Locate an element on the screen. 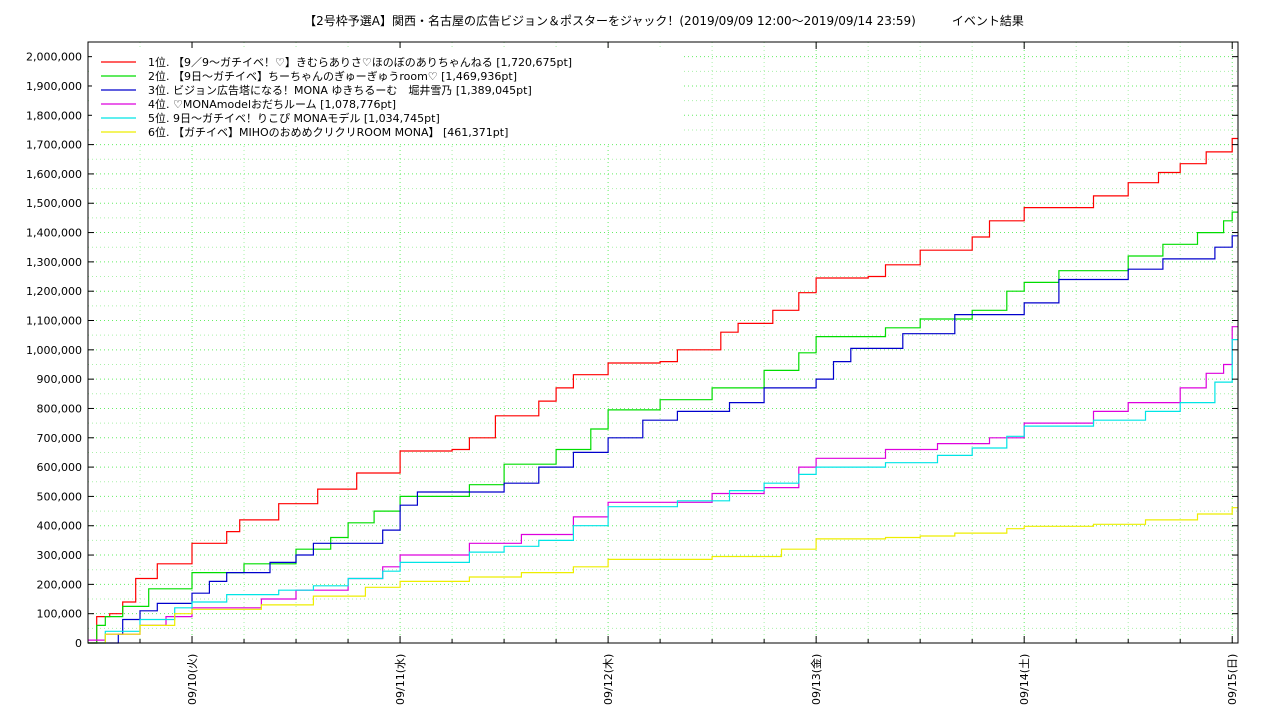 The width and height of the screenshot is (1280, 720). y-tick-label: 700,000 is located at coordinates (60, 438).